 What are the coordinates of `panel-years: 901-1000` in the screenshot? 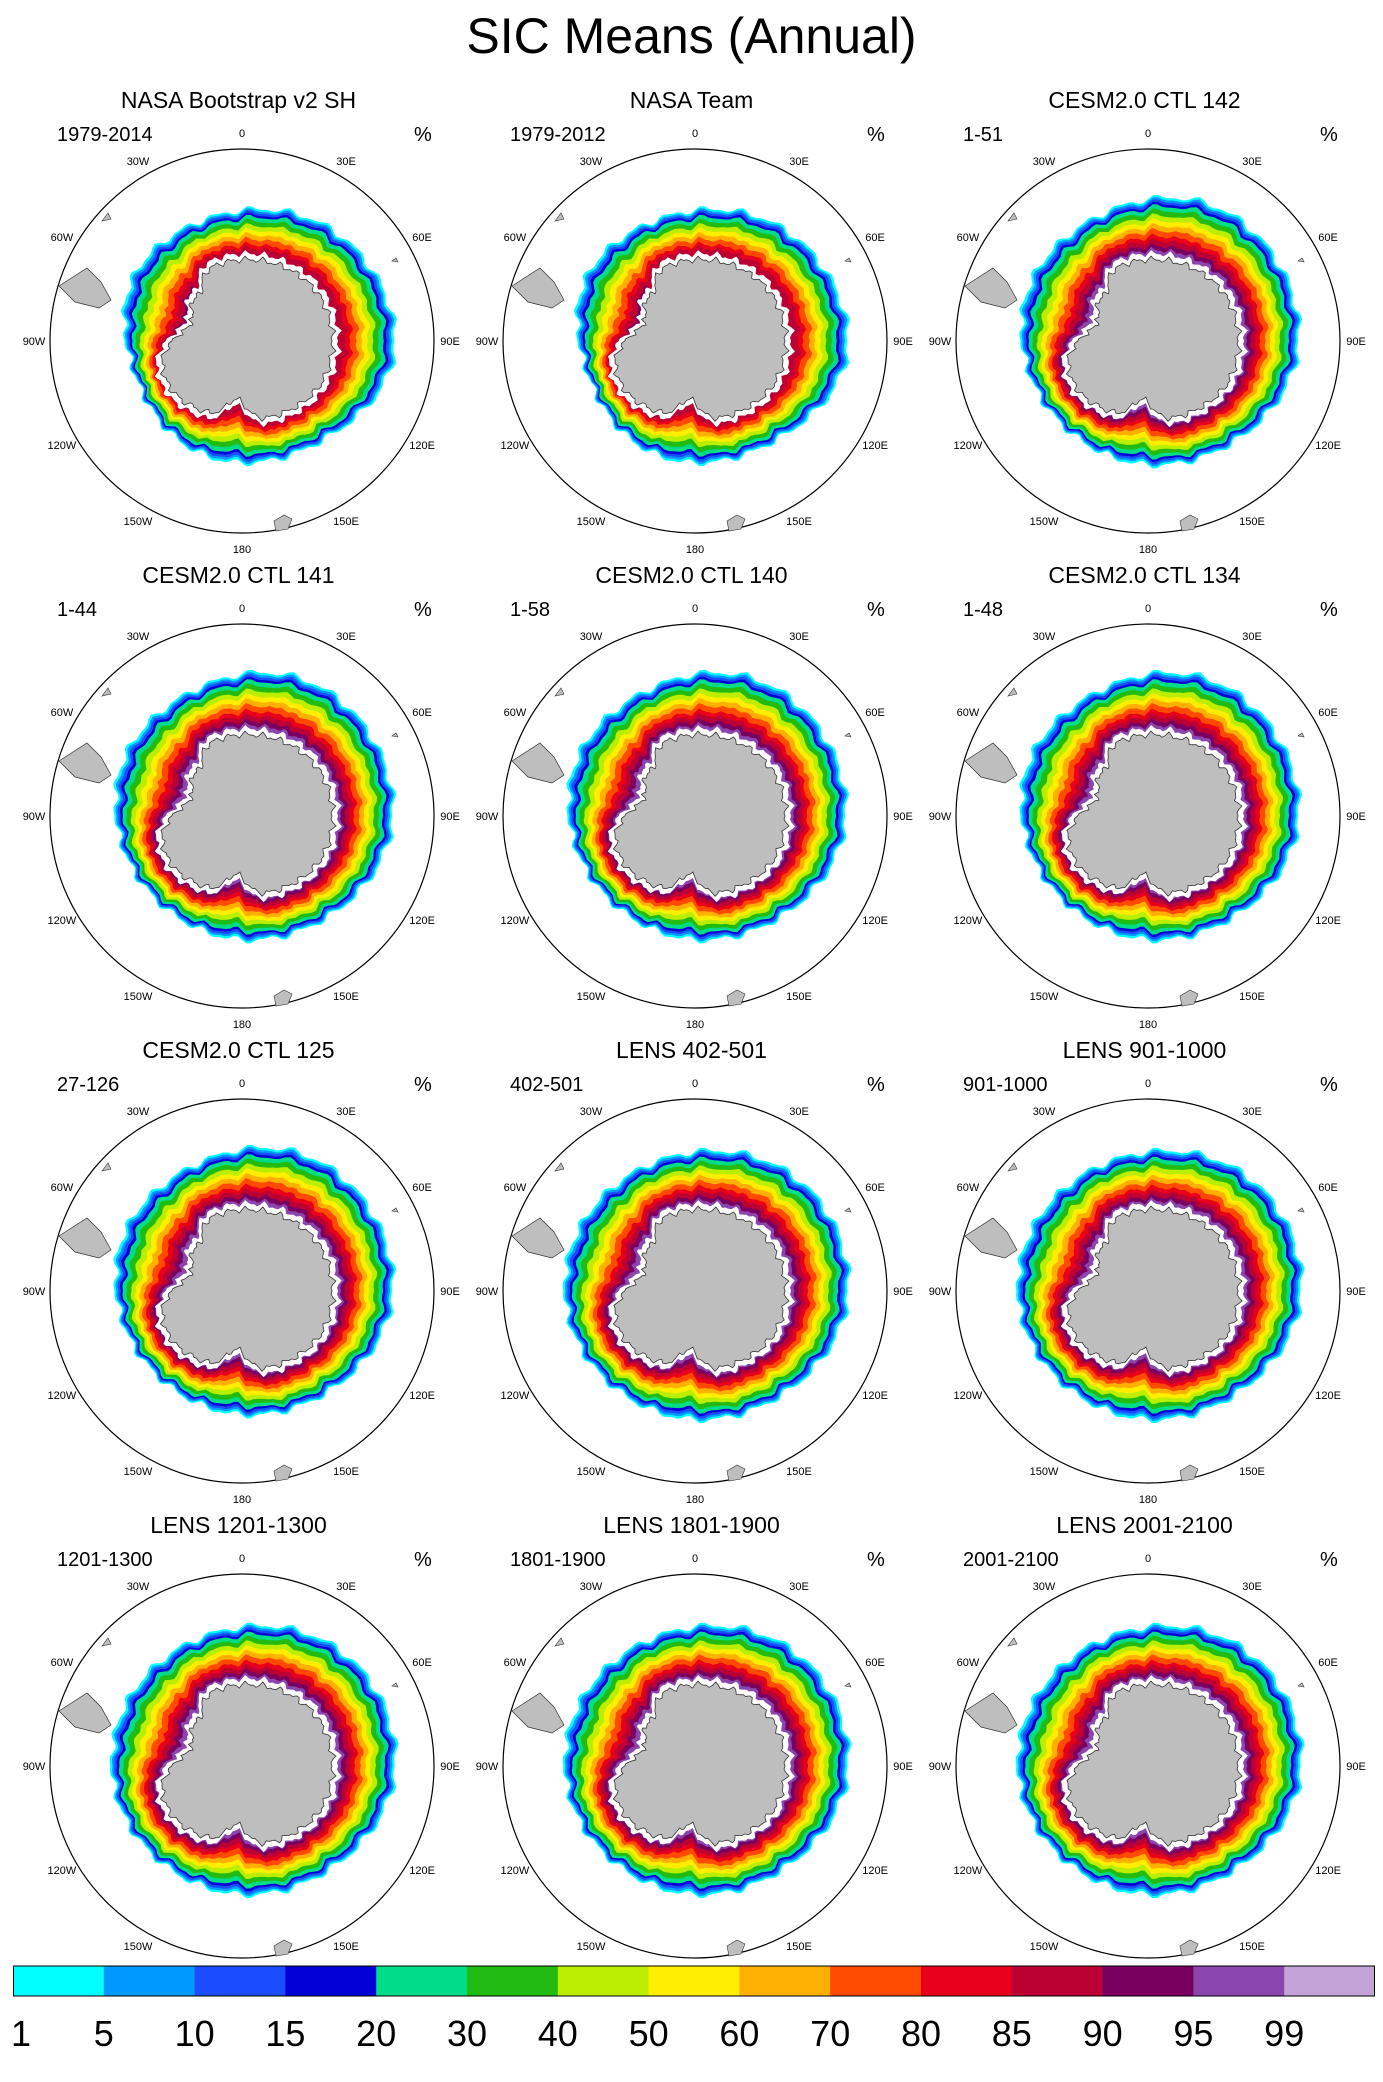 It's located at (1005, 1085).